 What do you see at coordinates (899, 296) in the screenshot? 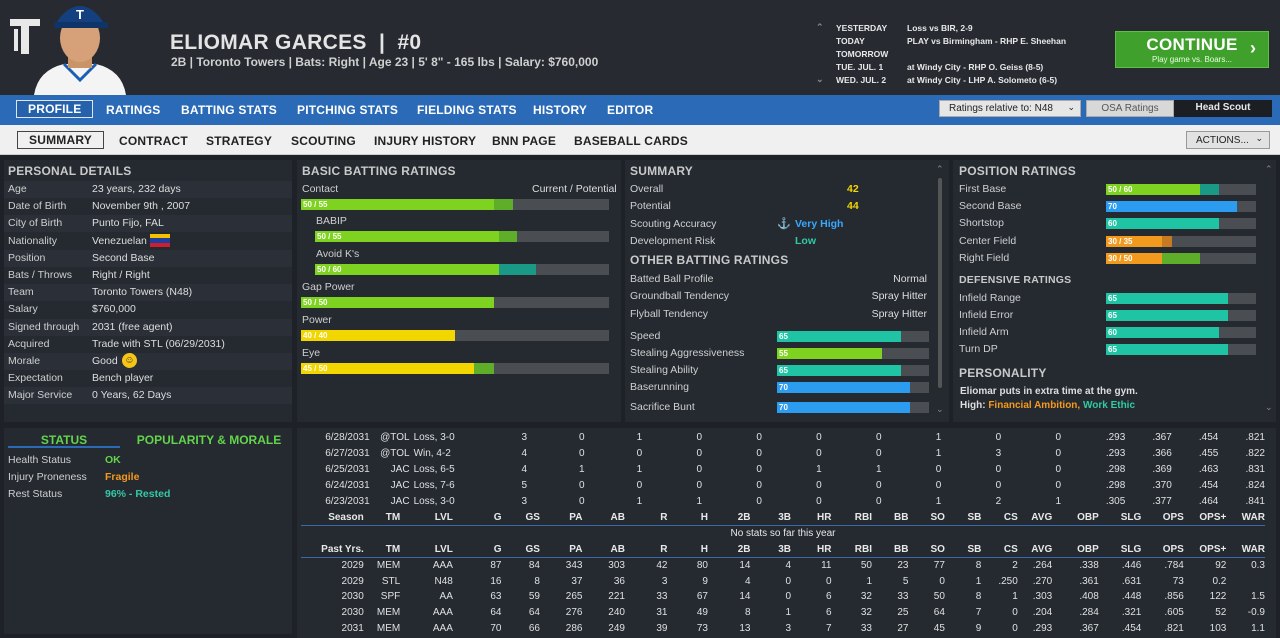
I see `other-value: Spray Hitter` at bounding box center [899, 296].